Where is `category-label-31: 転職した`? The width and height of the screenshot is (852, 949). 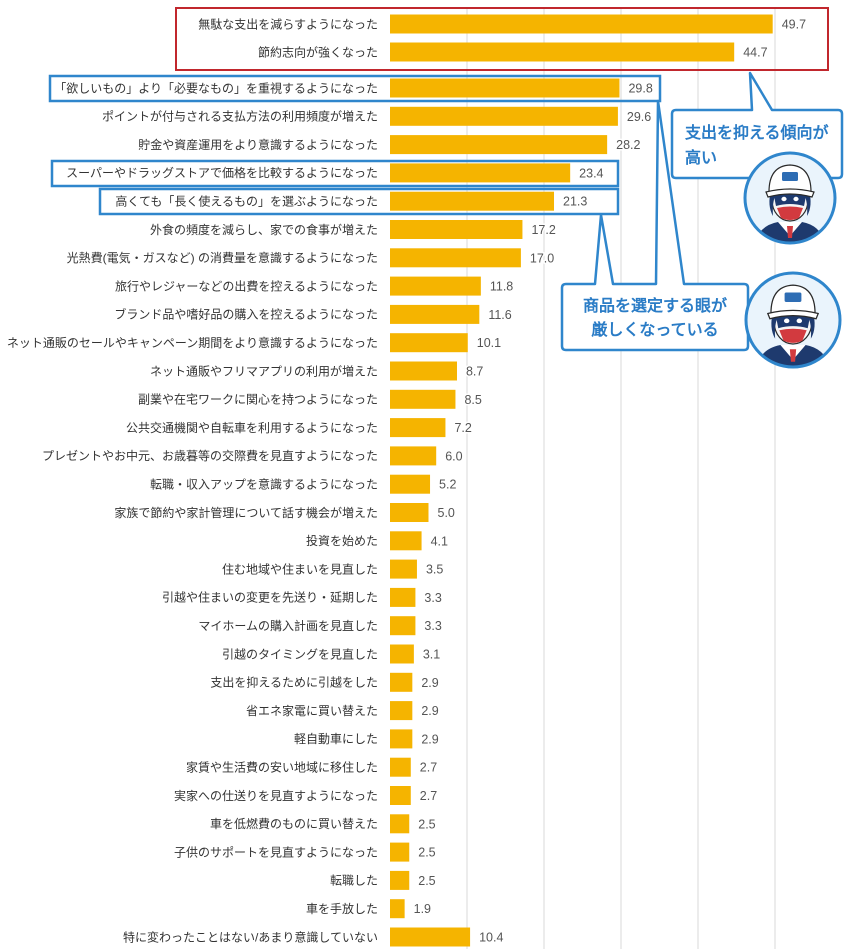 category-label-31: 転職した is located at coordinates (354, 881).